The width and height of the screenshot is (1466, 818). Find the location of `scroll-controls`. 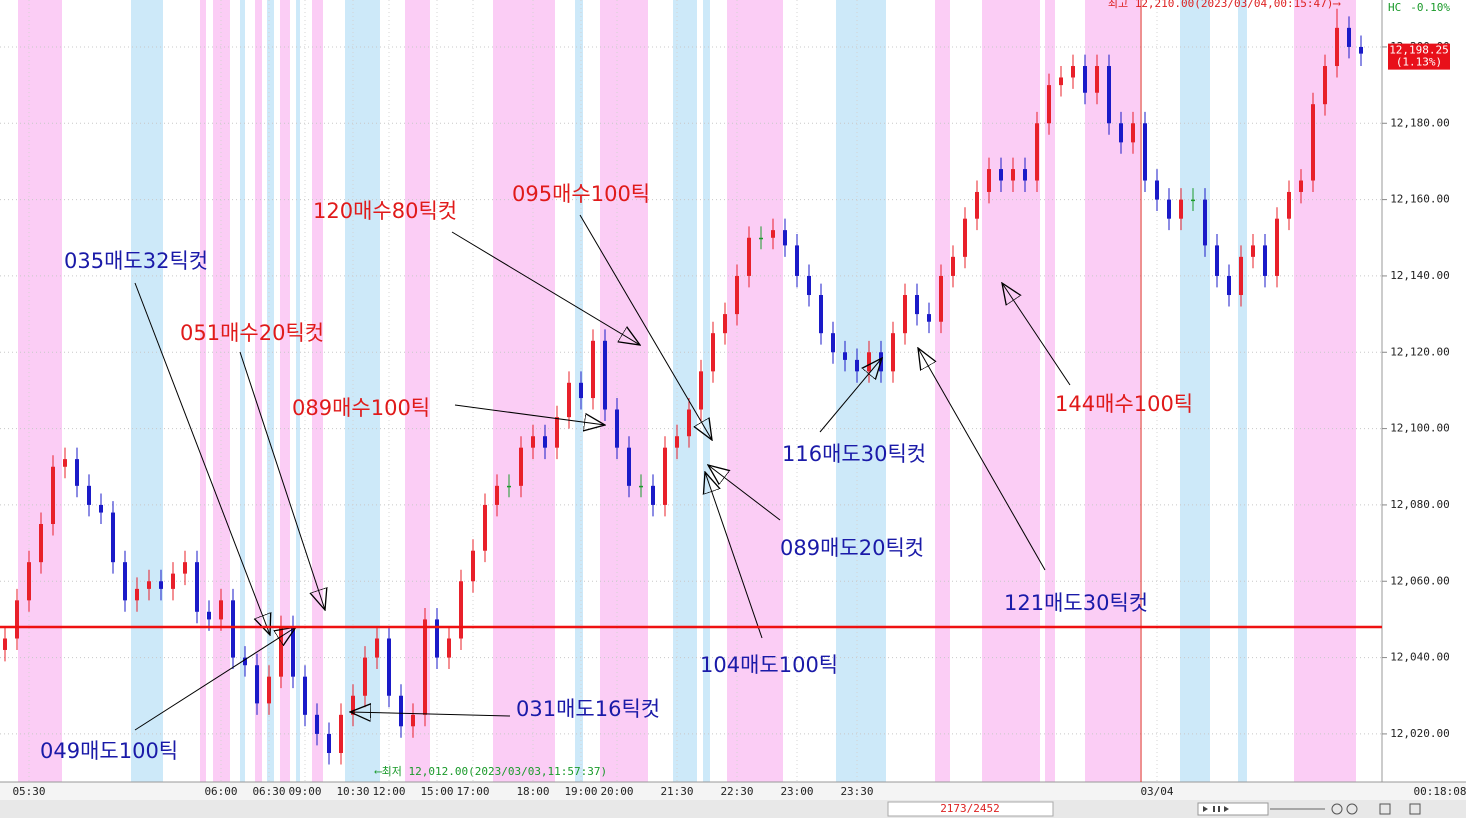

scroll-controls is located at coordinates (1309, 809).